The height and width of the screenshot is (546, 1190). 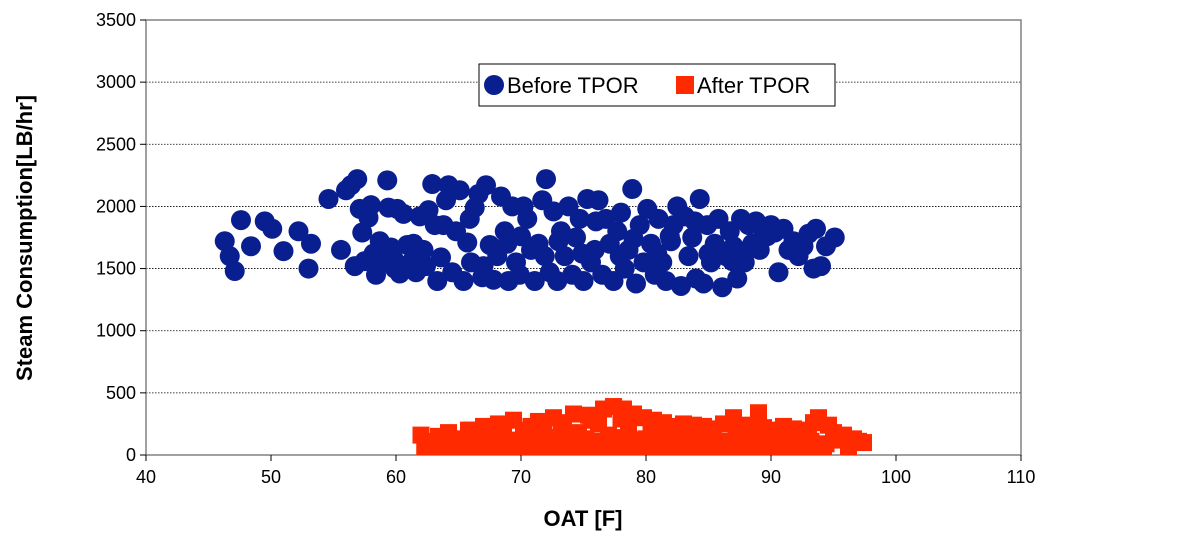 I want to click on legend-marker-before-tpor, so click(x=494, y=85).